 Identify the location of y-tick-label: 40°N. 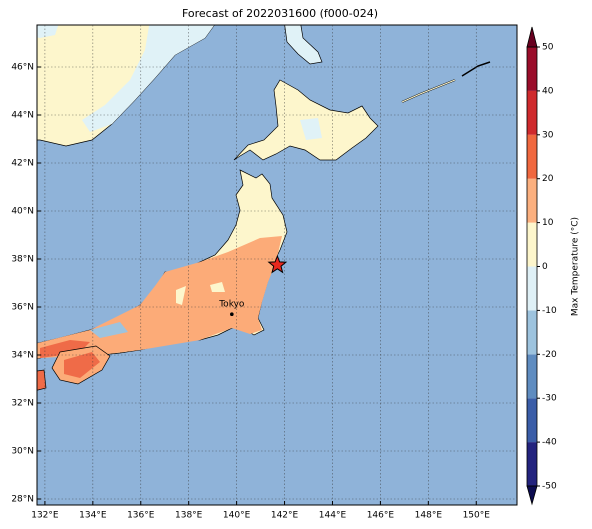
(22, 212).